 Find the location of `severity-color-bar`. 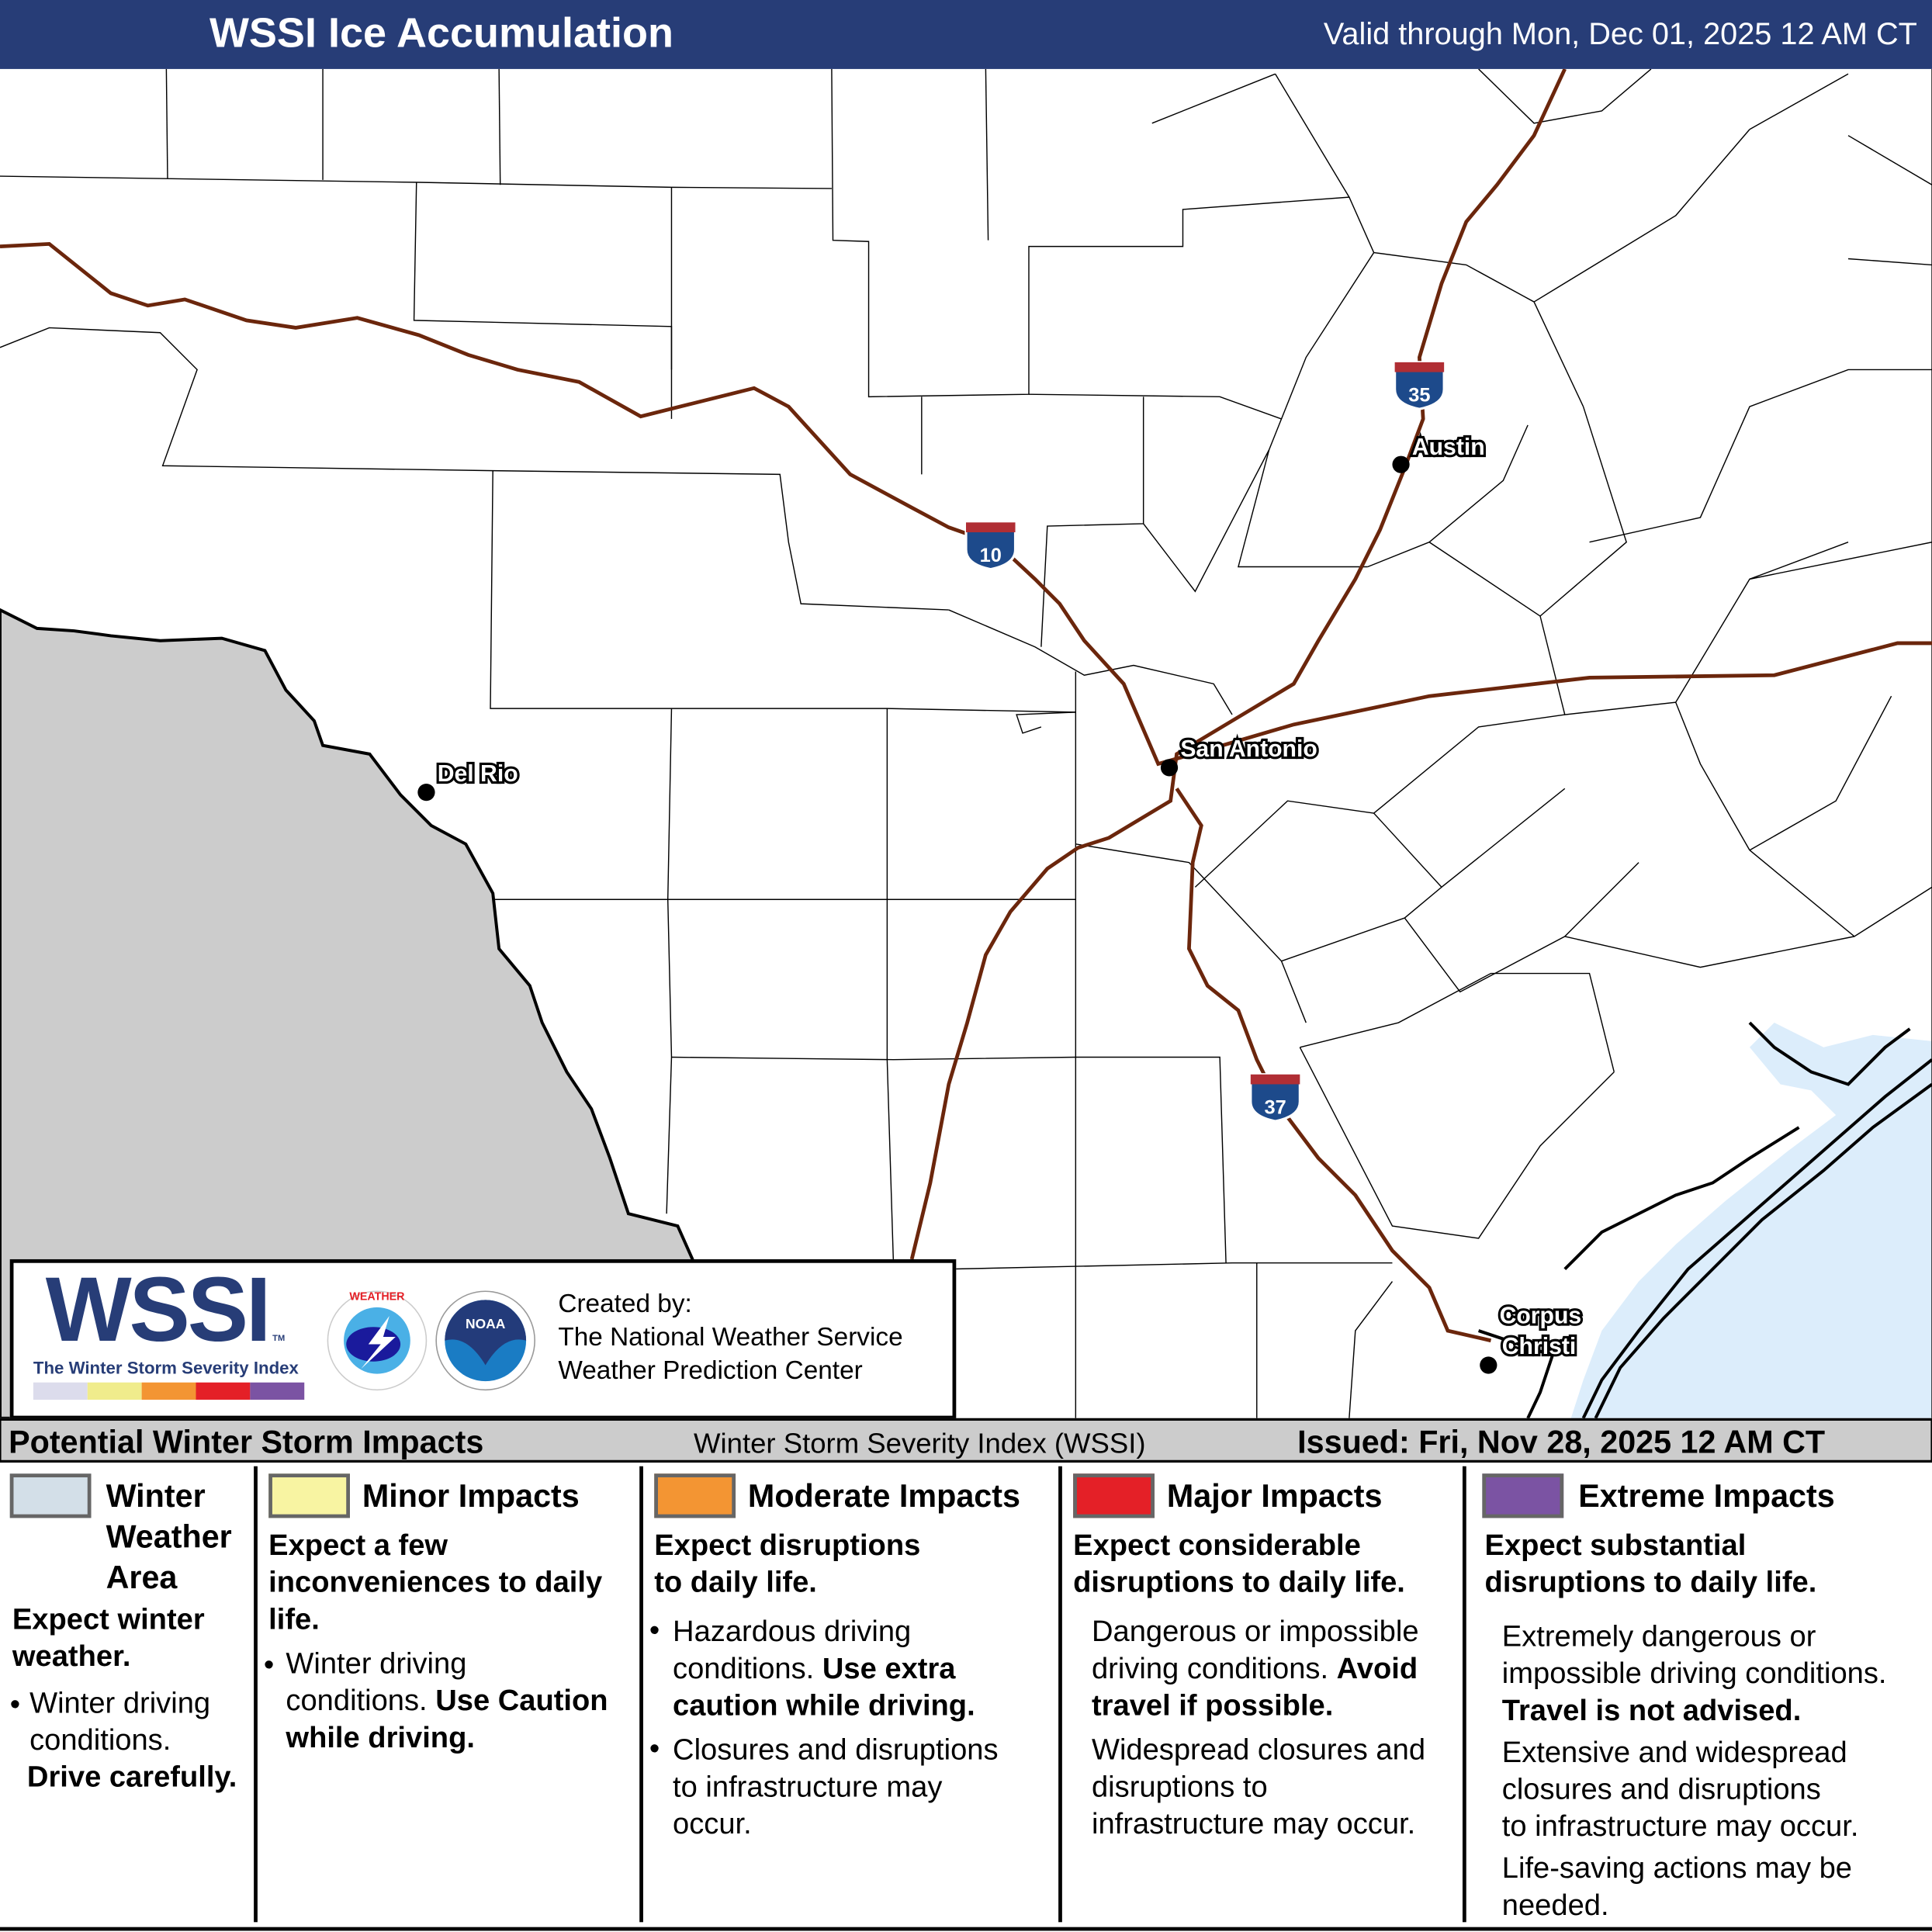

severity-color-bar is located at coordinates (169, 1391).